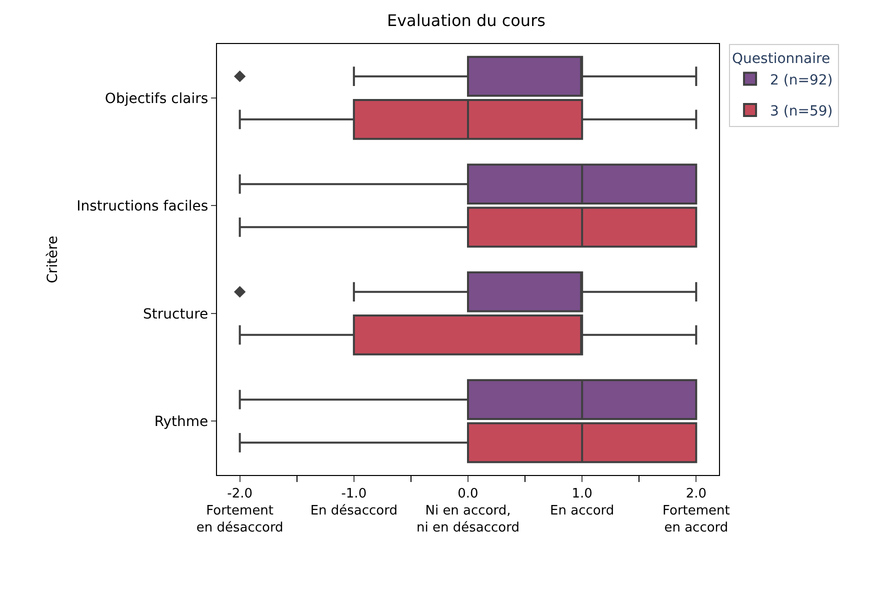 Image resolution: width=883 pixels, height=595 pixels. I want to click on x-tick-label: 0.0 Ni en accord, ni en désaccord, so click(468, 511).